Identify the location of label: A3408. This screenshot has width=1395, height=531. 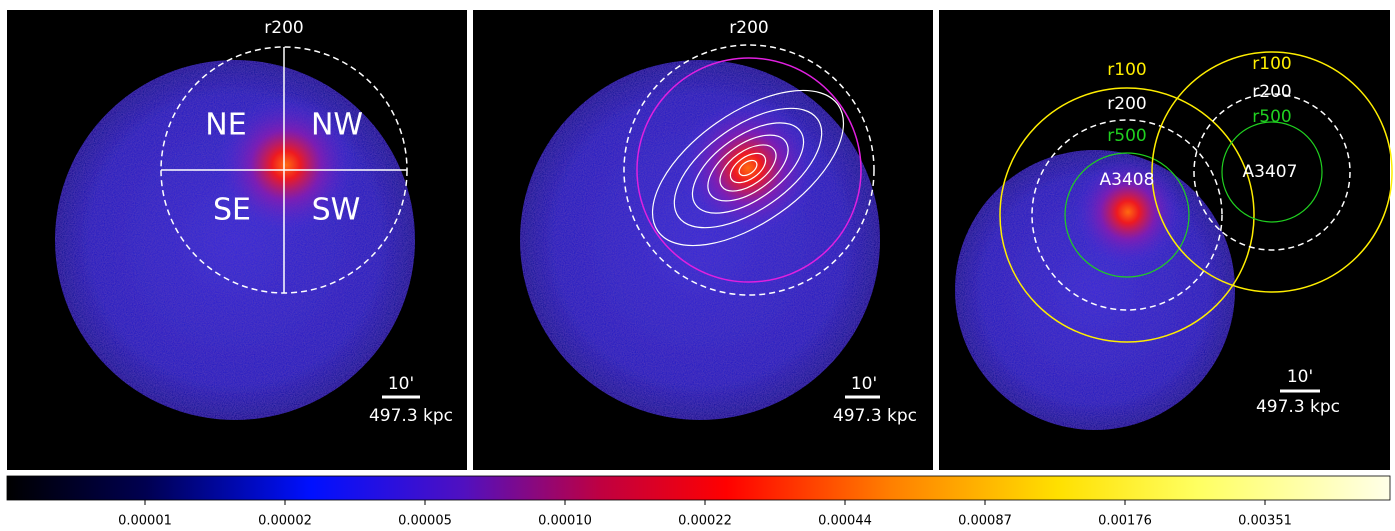
(1127, 180).